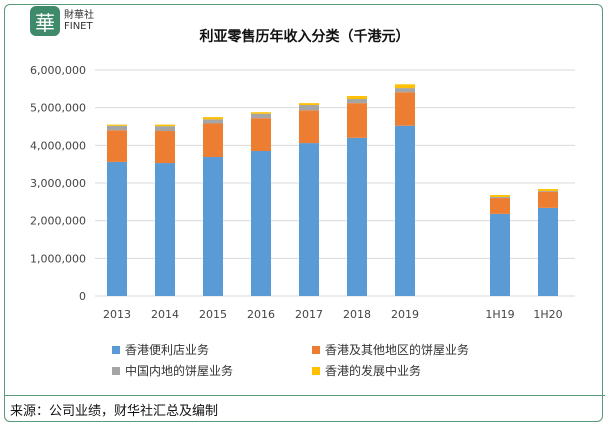 This screenshot has width=609, height=426. Describe the element at coordinates (117, 314) in the screenshot. I see `x-tick-label: 2013` at that location.